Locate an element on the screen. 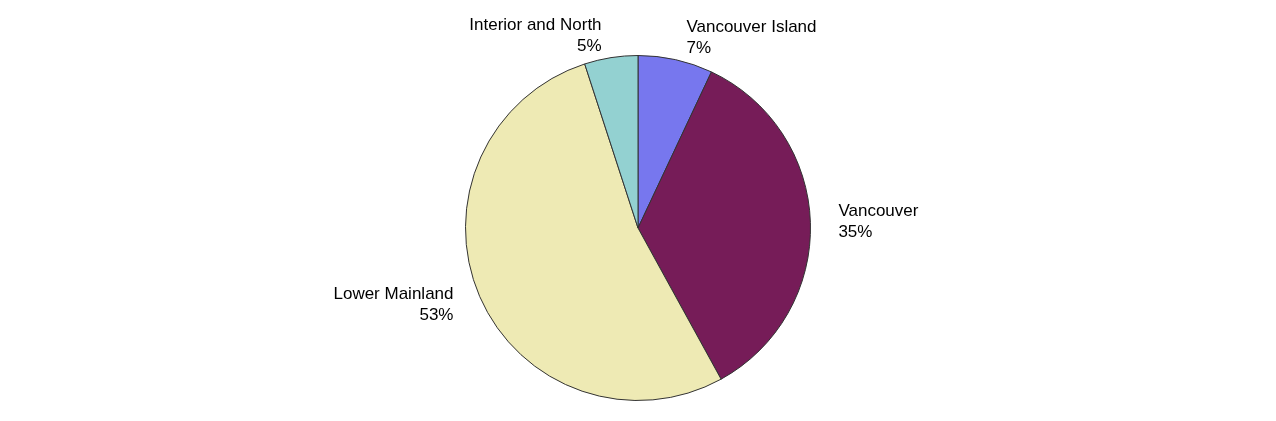 The height and width of the screenshot is (421, 1276). data-label: 35% is located at coordinates (855, 232).